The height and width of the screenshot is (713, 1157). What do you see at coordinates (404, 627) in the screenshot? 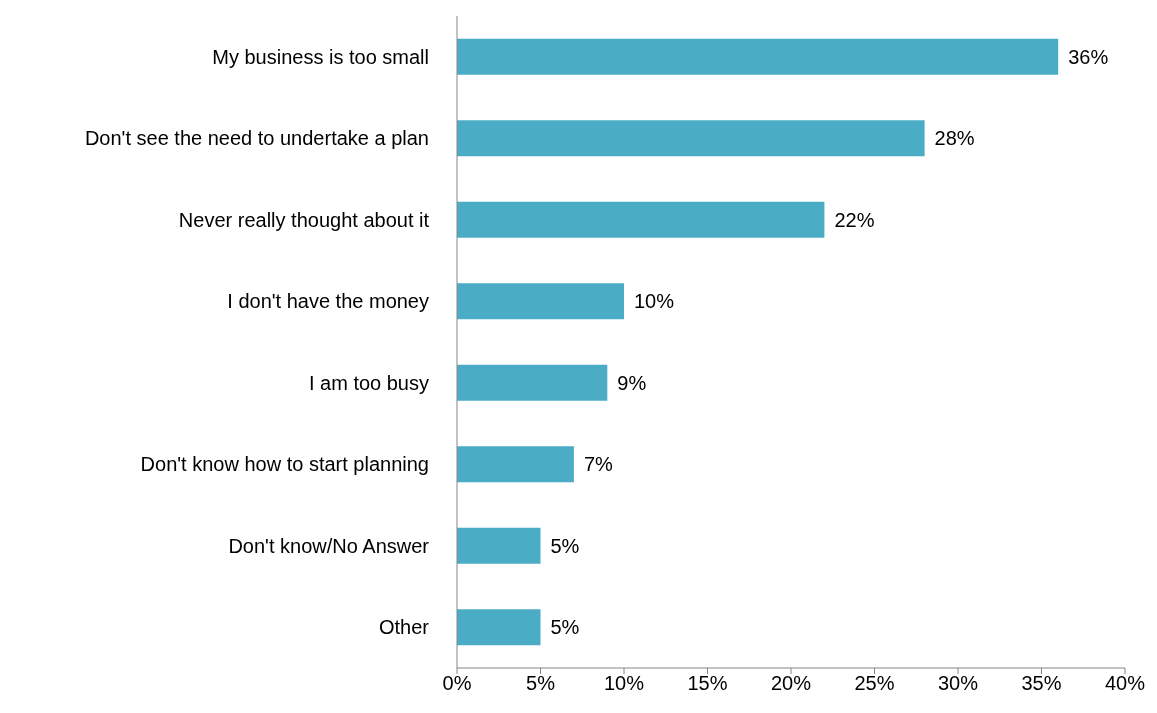
I see `y-tick-label: Other` at bounding box center [404, 627].